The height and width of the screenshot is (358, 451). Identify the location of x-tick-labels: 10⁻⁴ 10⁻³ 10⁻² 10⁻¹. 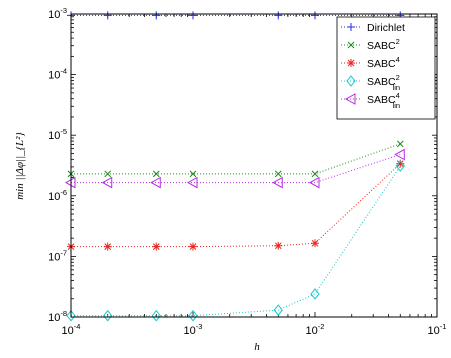
(254, 329).